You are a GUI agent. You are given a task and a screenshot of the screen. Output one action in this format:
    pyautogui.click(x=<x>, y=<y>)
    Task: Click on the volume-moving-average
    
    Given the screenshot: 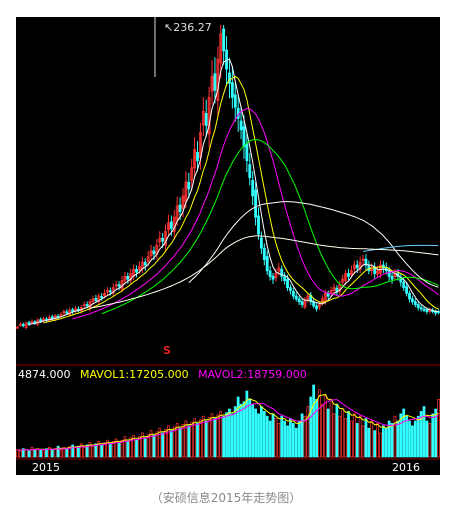 What is the action you would take?
    pyautogui.click(x=228, y=425)
    